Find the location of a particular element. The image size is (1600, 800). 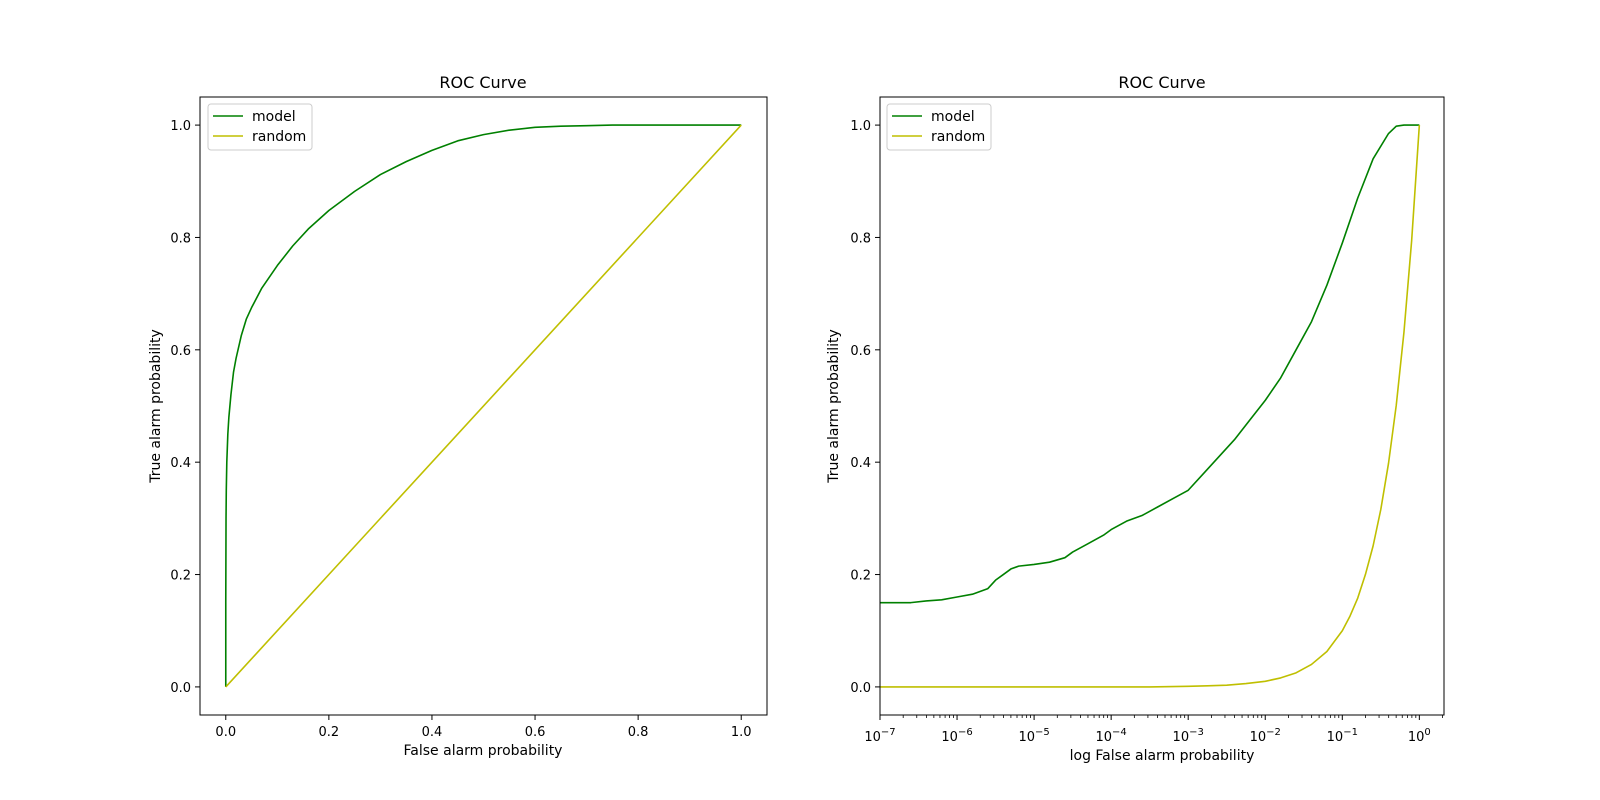

chart-left-legend-model-label: model is located at coordinates (274, 117).